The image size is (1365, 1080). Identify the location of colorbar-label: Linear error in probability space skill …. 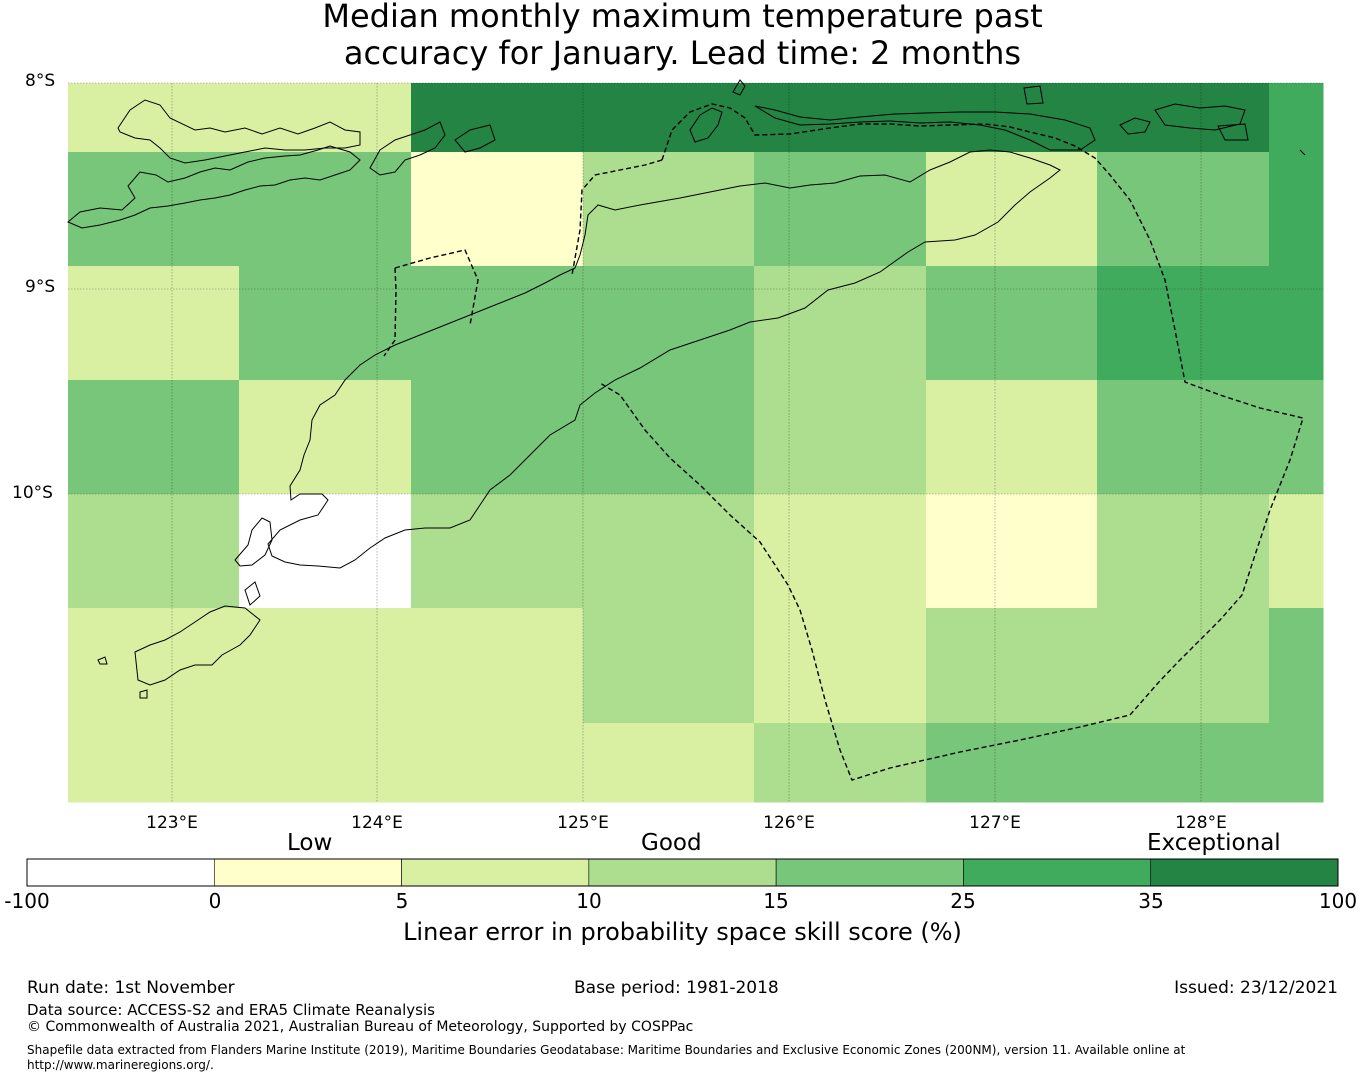
(682, 932).